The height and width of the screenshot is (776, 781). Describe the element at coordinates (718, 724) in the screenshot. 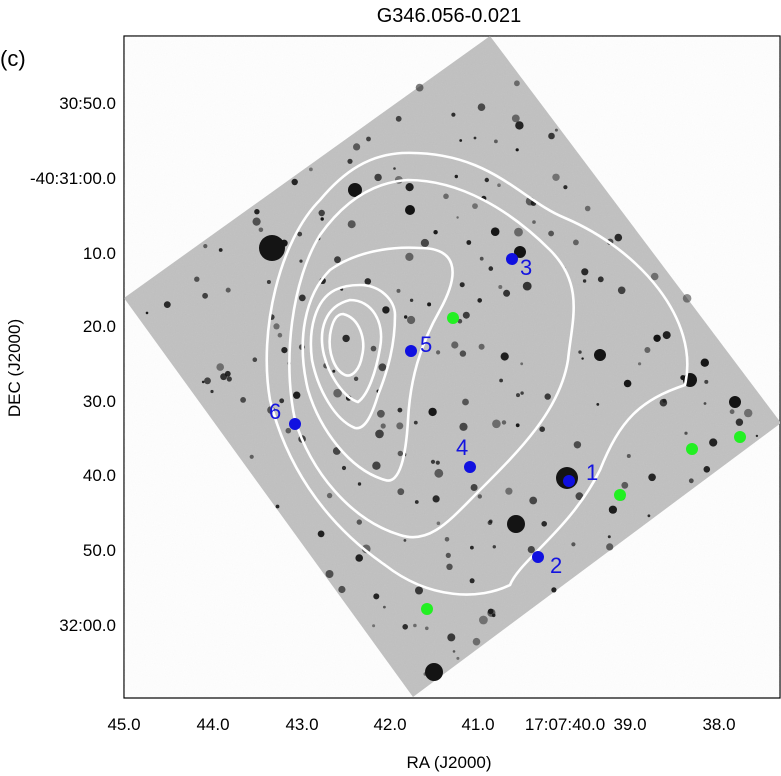

I see `x-tick-label: 38.0` at that location.